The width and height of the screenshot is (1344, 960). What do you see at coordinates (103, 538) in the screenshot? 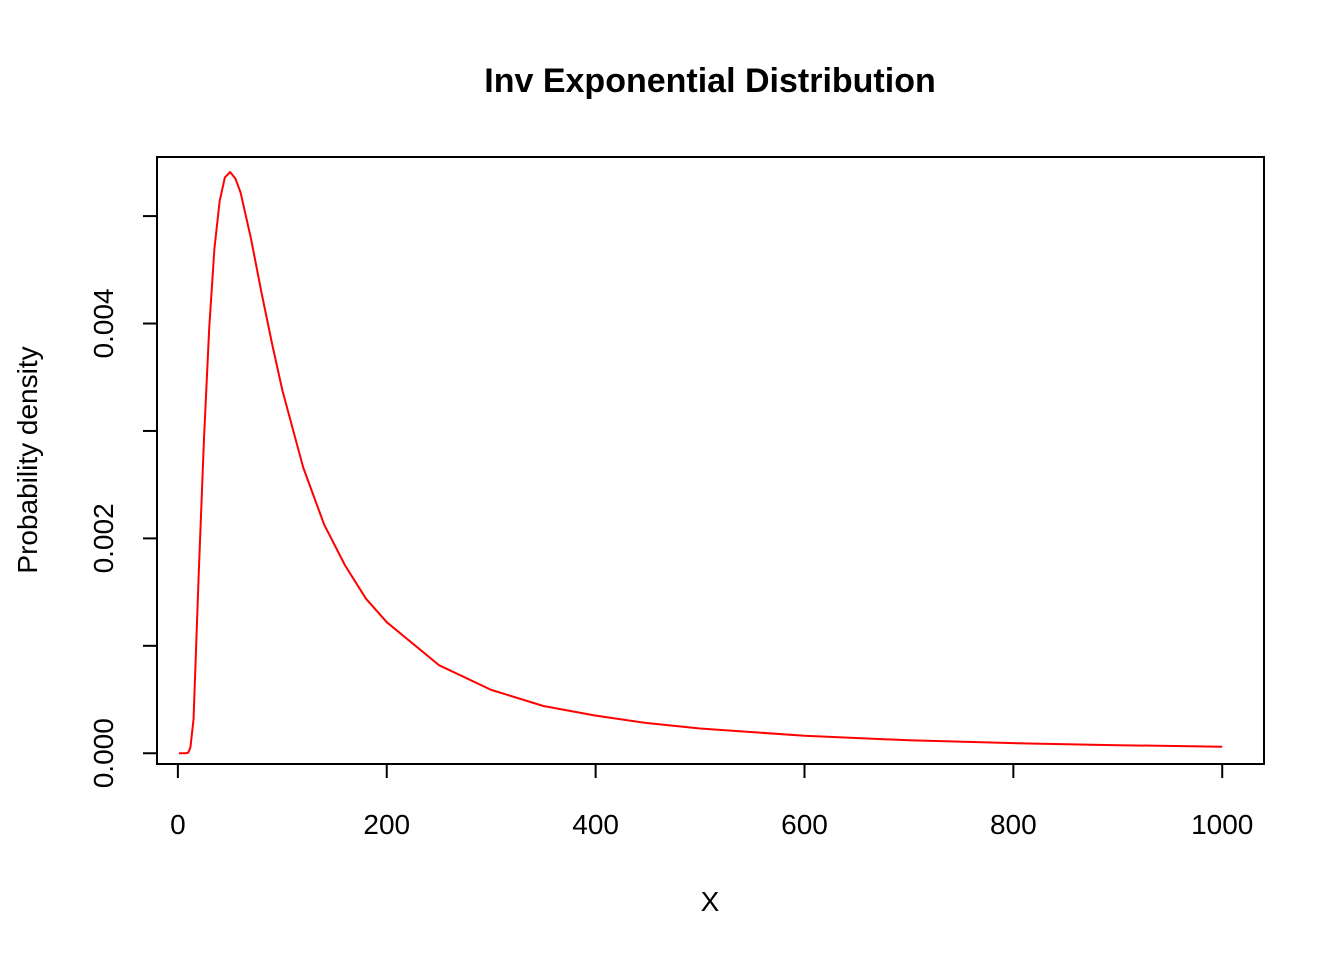
I see `y-tick-label: 0.002` at bounding box center [103, 538].